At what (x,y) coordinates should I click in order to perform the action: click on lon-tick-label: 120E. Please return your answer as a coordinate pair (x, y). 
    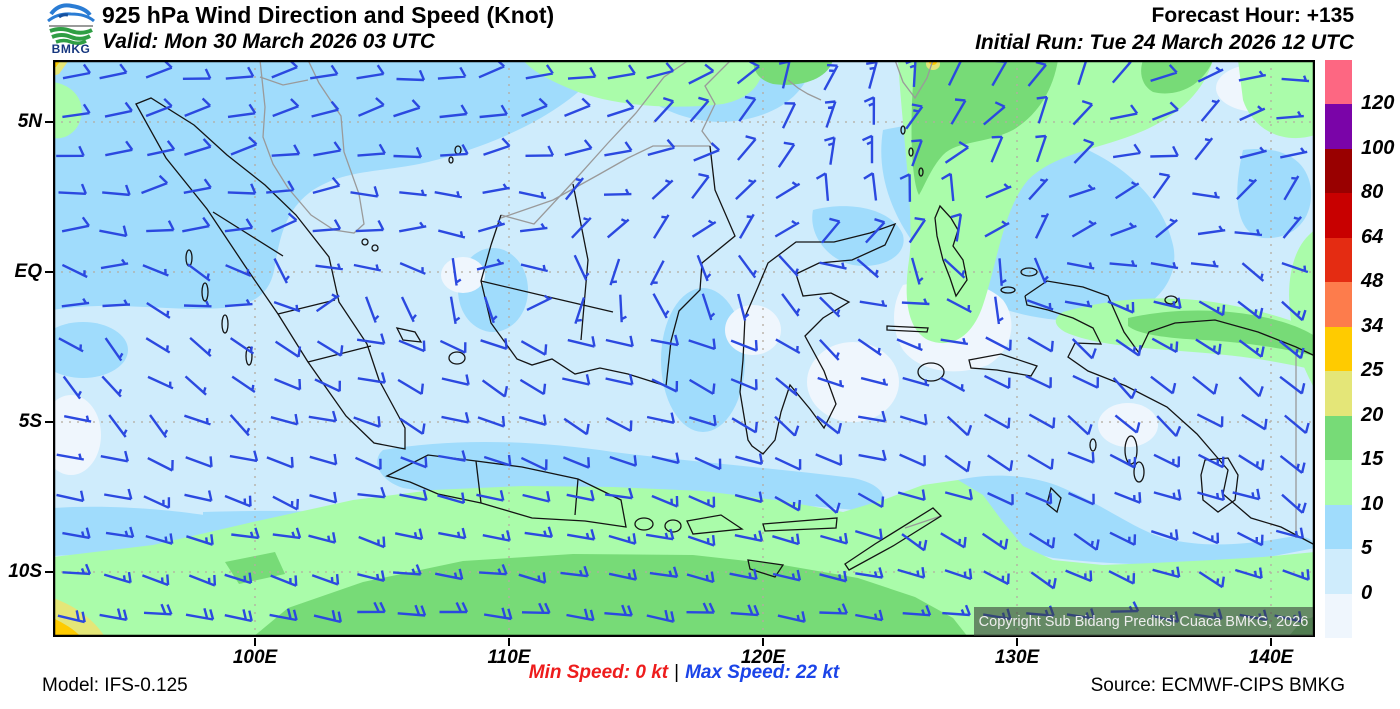
    Looking at the image, I should click on (763, 657).